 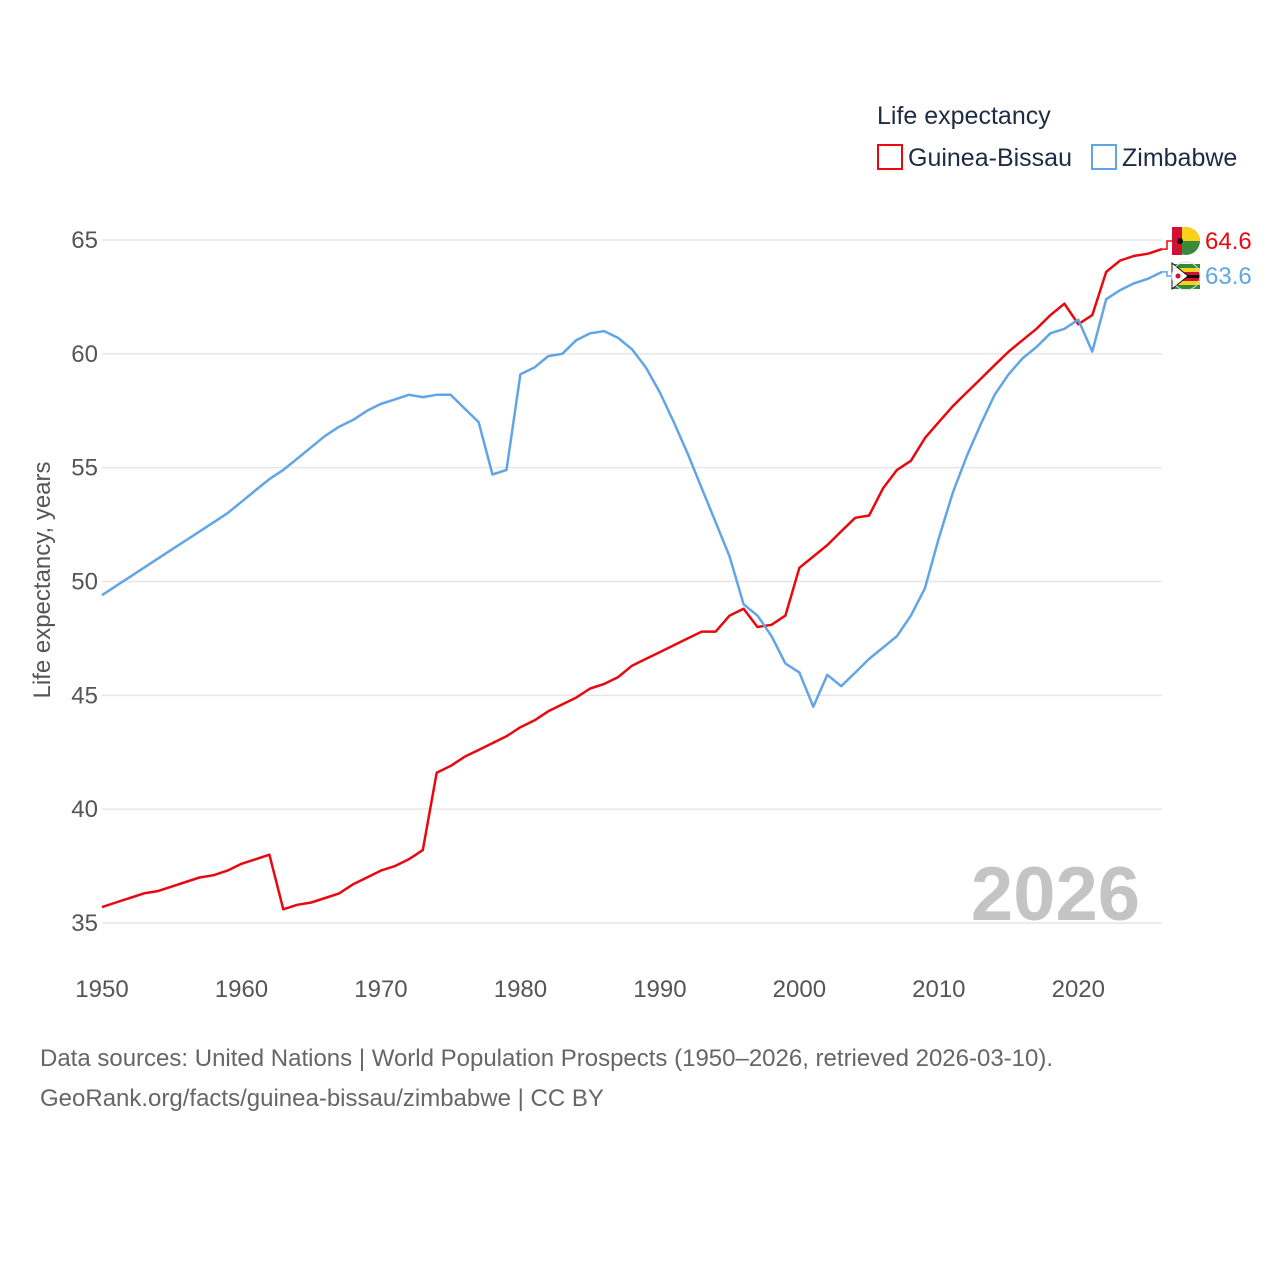 What do you see at coordinates (84, 809) in the screenshot?
I see `y-tick-label-40: 40` at bounding box center [84, 809].